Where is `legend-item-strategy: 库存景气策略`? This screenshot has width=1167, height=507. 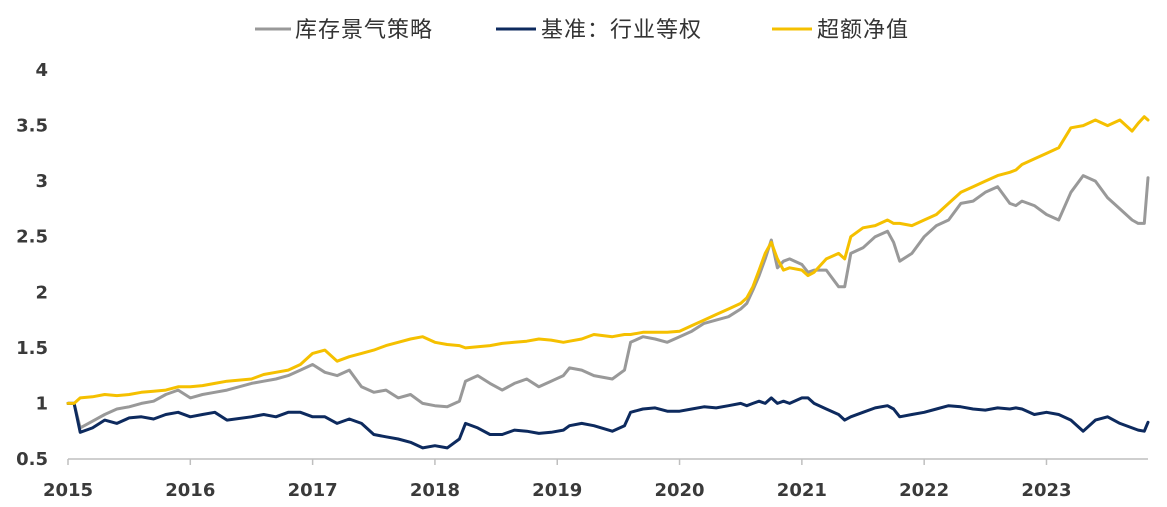
legend-item-strategy: 库存景气策略 is located at coordinates (344, 30).